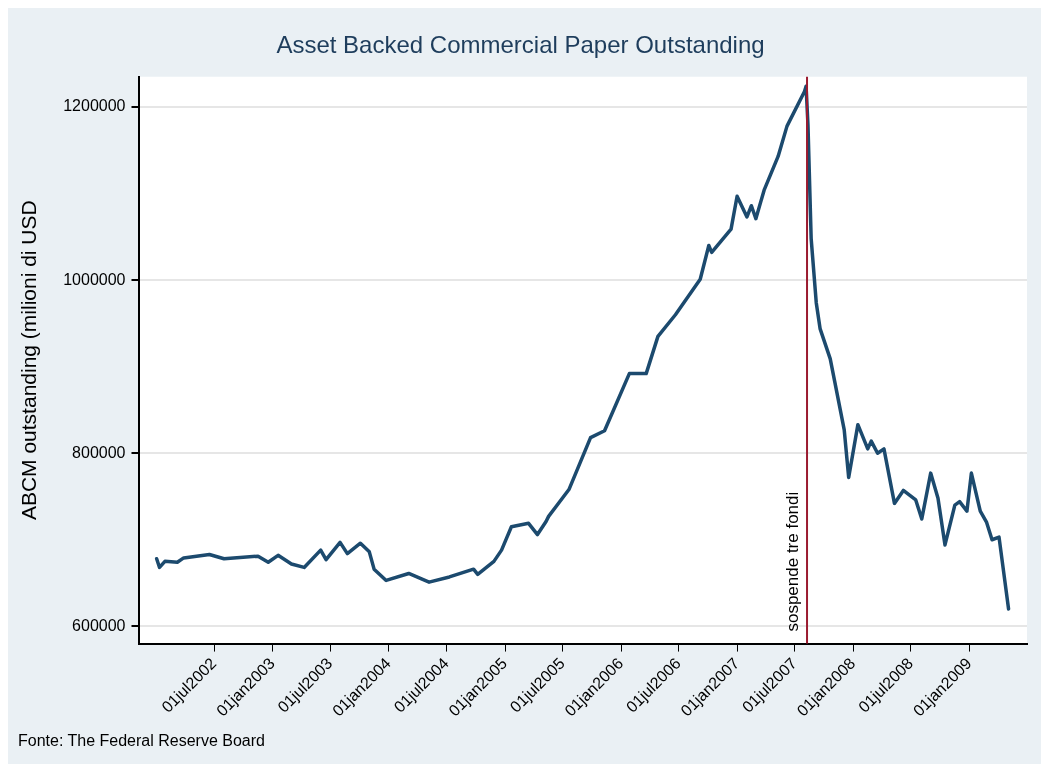 This screenshot has width=1049, height=772. Describe the element at coordinates (792, 561) in the screenshot. I see `ref-line-label: sospende tre fondi` at that location.